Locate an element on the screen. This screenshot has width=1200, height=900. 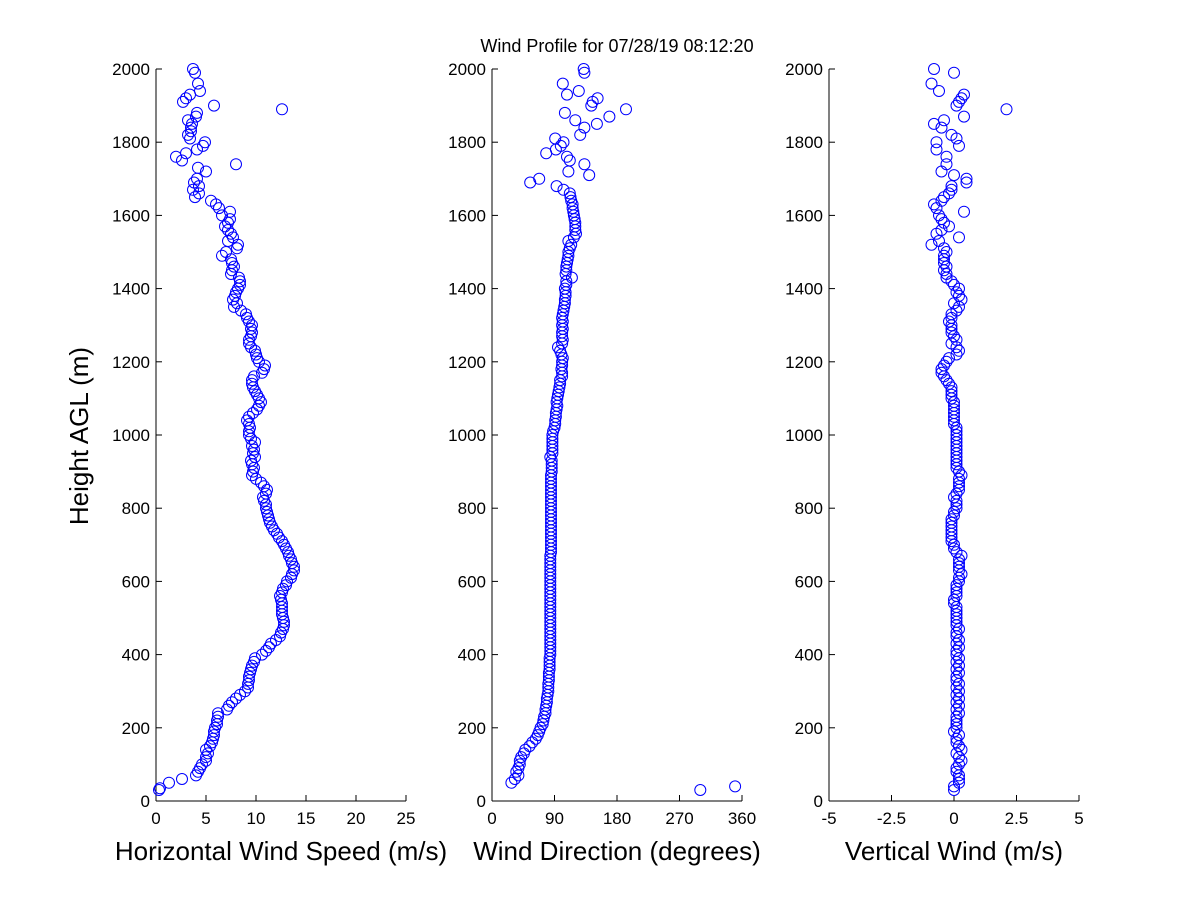
y-tick-label: 600 is located at coordinates (472, 581).